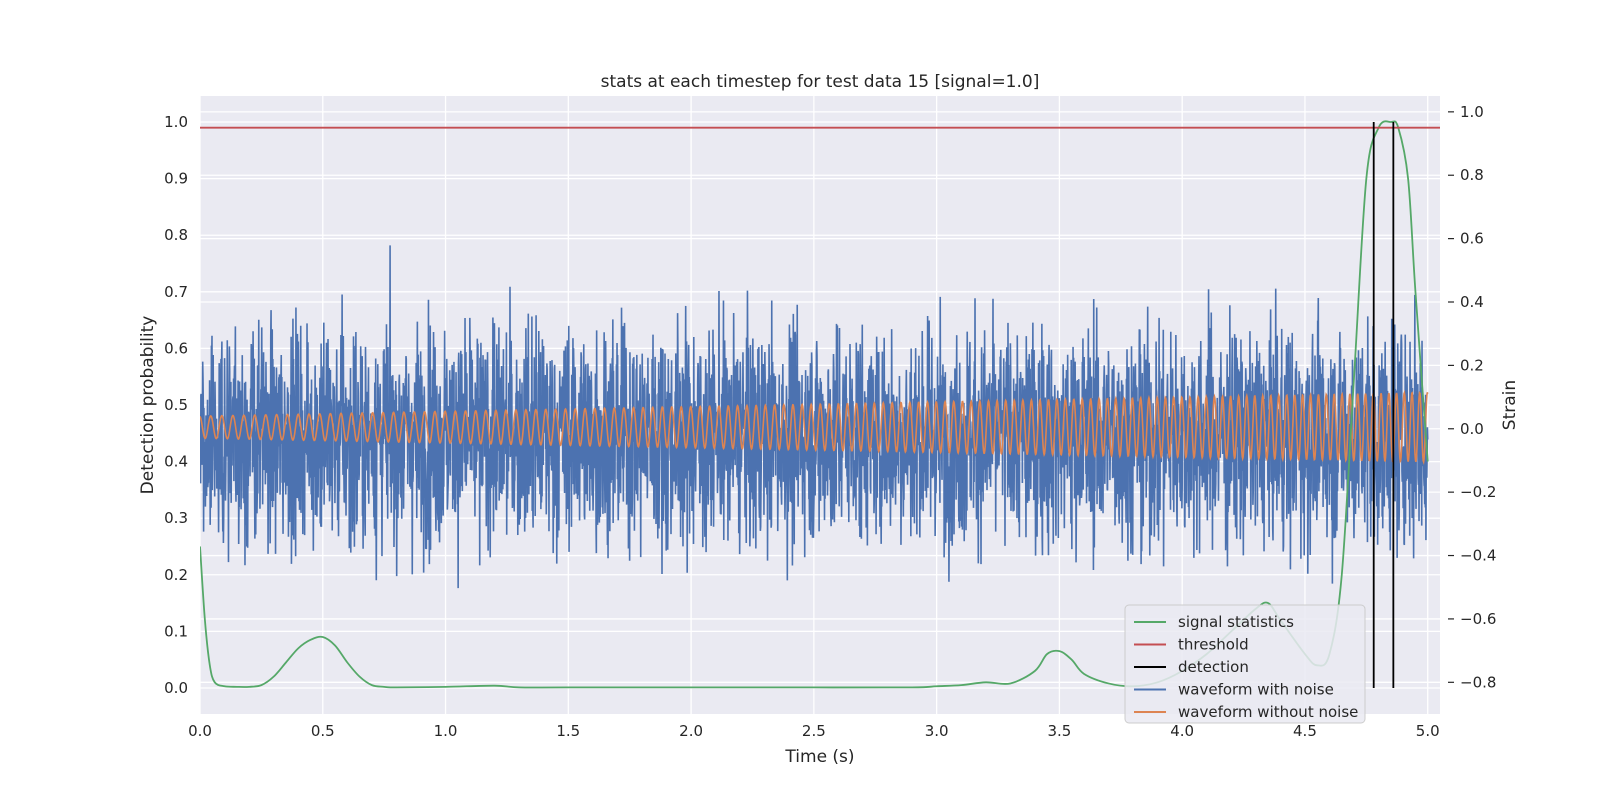  Describe the element at coordinates (814, 427) in the screenshot. I see `series-waveform-without-noise` at that location.